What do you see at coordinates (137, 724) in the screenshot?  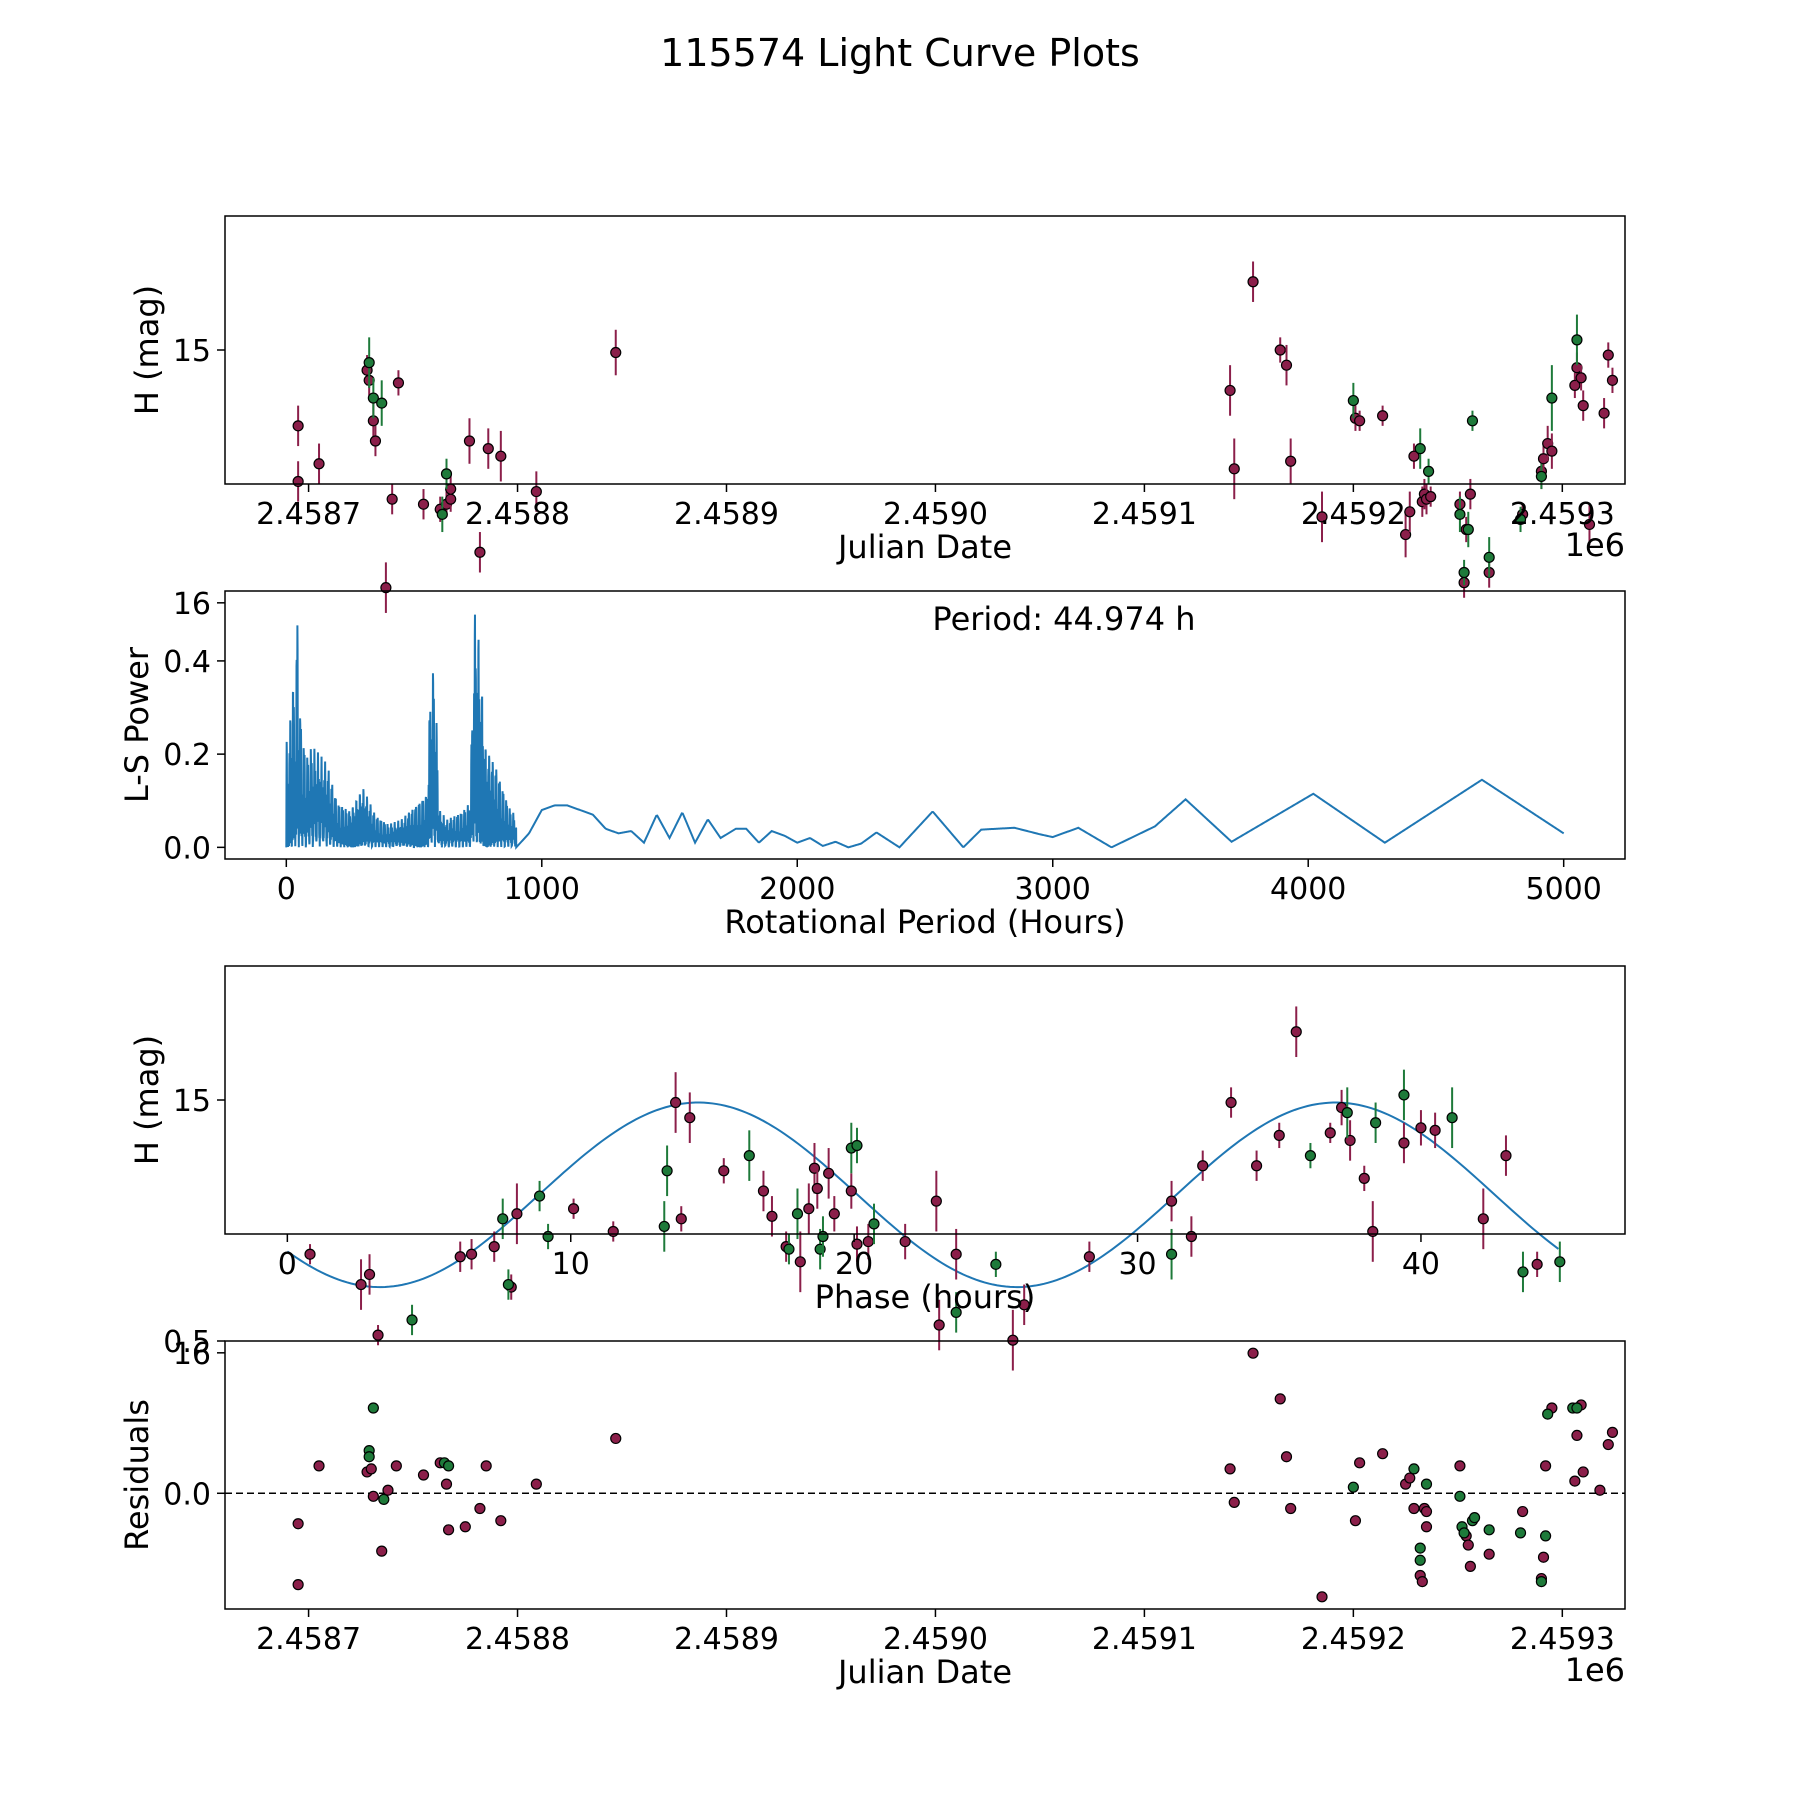 I see `periodogram-y-label: L-S Power` at bounding box center [137, 724].